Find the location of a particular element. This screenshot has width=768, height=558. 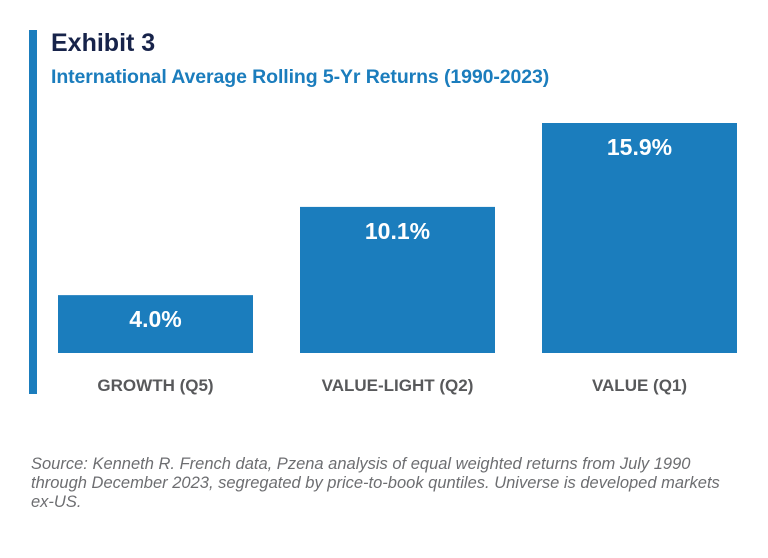

category-label-1: GROWTH (Q5) is located at coordinates (155, 385).